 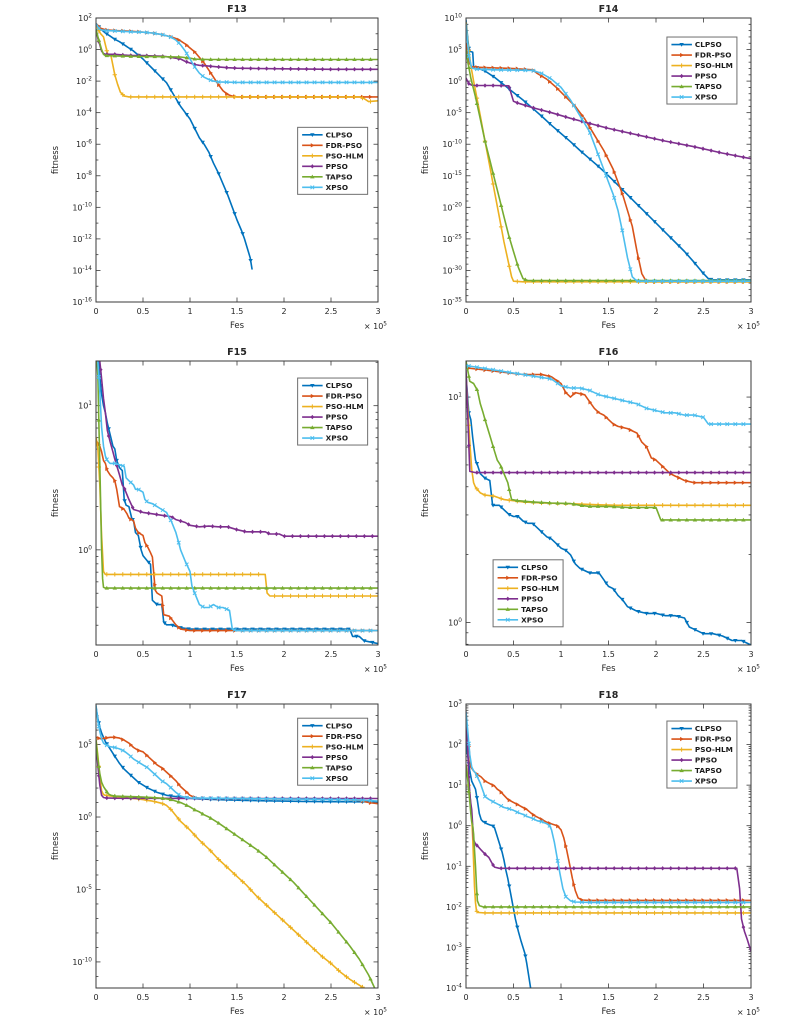 What do you see at coordinates (454, 948) in the screenshot?
I see `y-tick-label: 10⁻³` at bounding box center [454, 948].